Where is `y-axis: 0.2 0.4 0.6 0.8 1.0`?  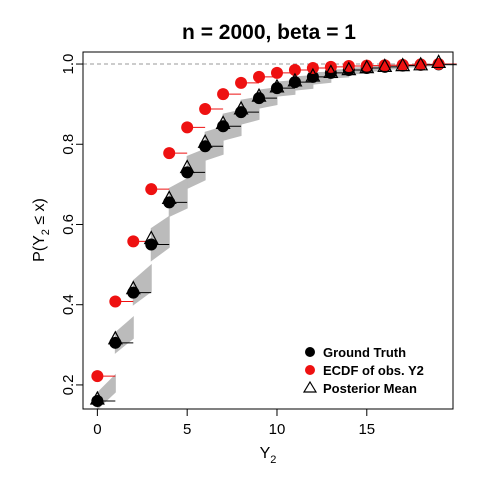 y-axis: 0.2 0.4 0.6 0.8 1.0 is located at coordinates (72, 225).